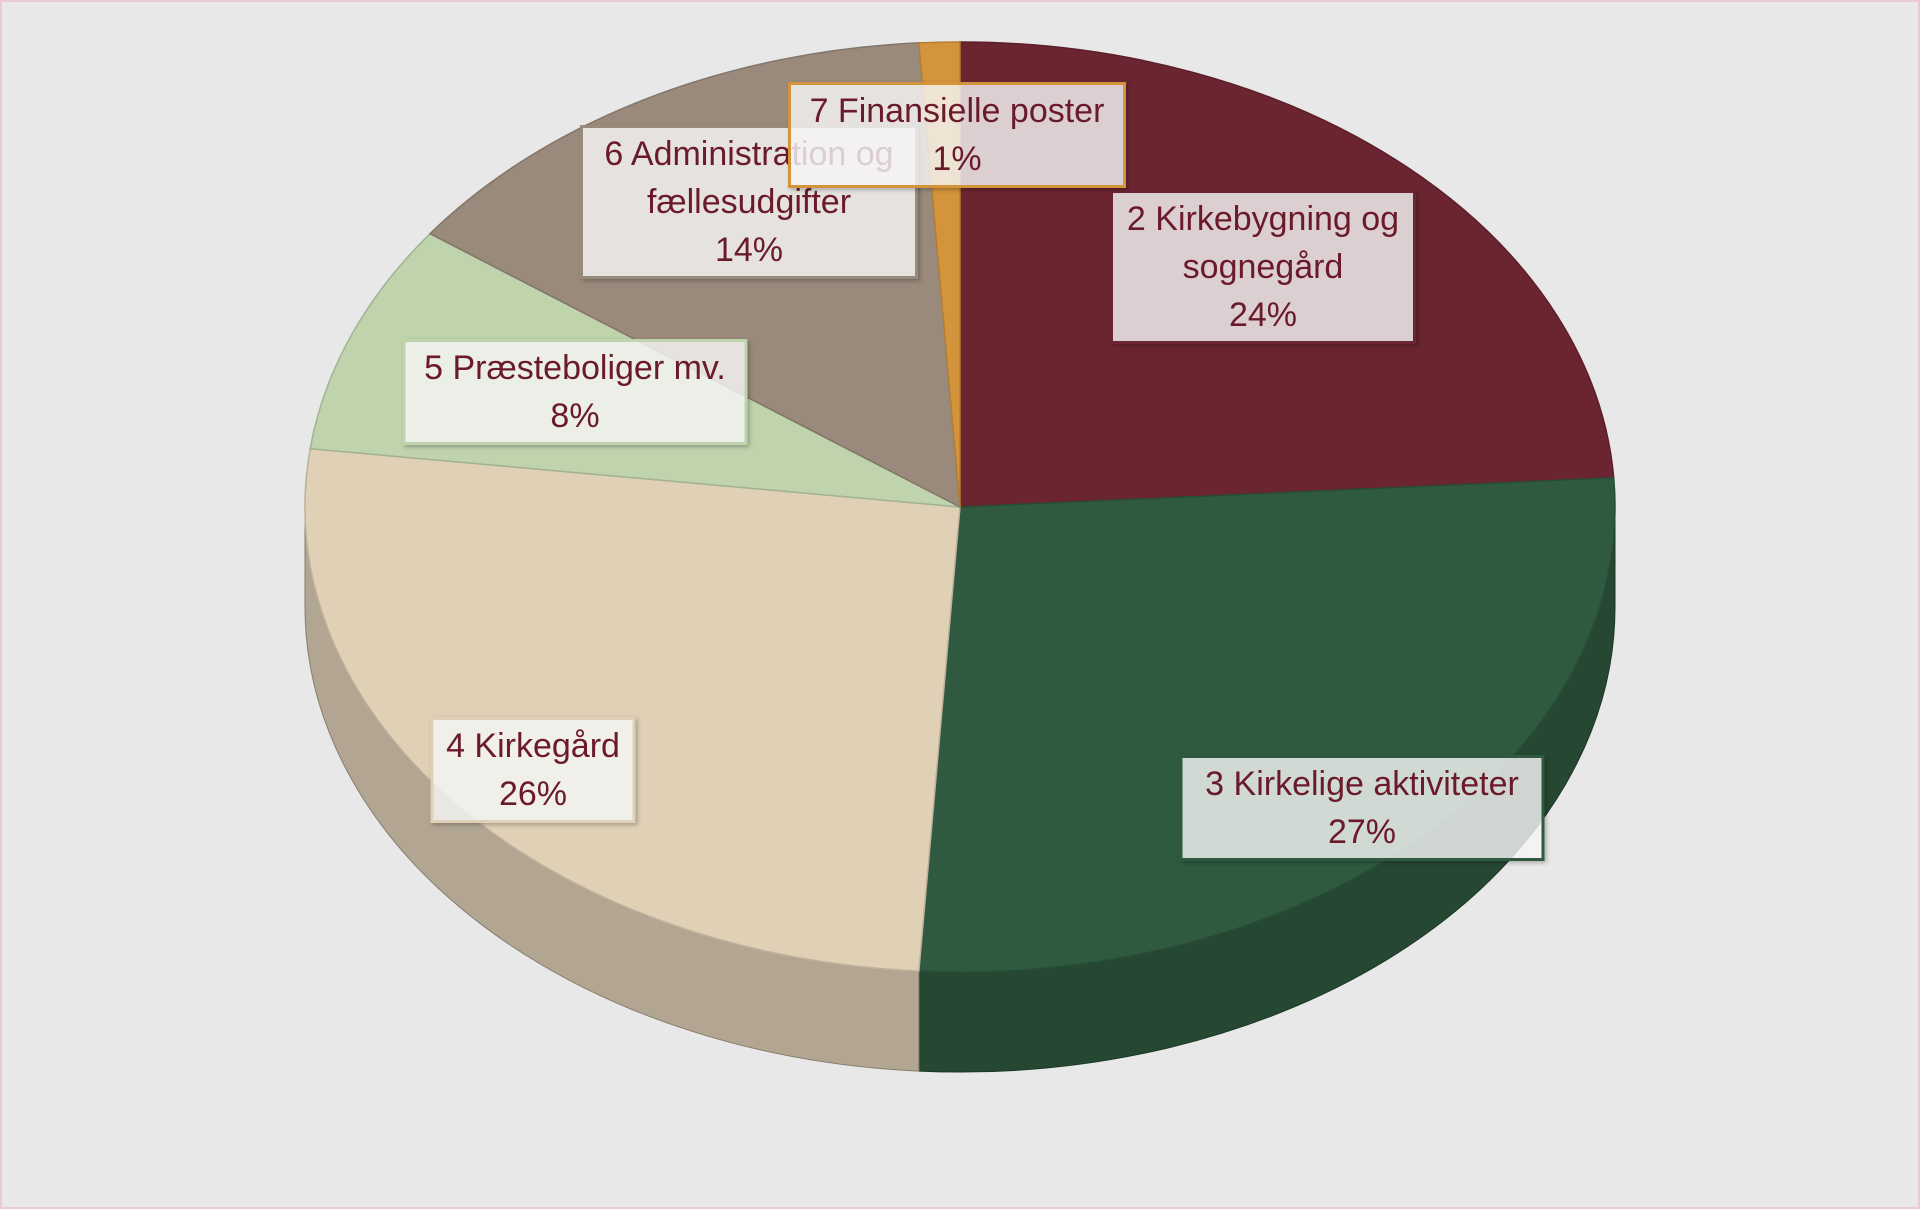  I want to click on value-label: 26%, so click(533, 794).